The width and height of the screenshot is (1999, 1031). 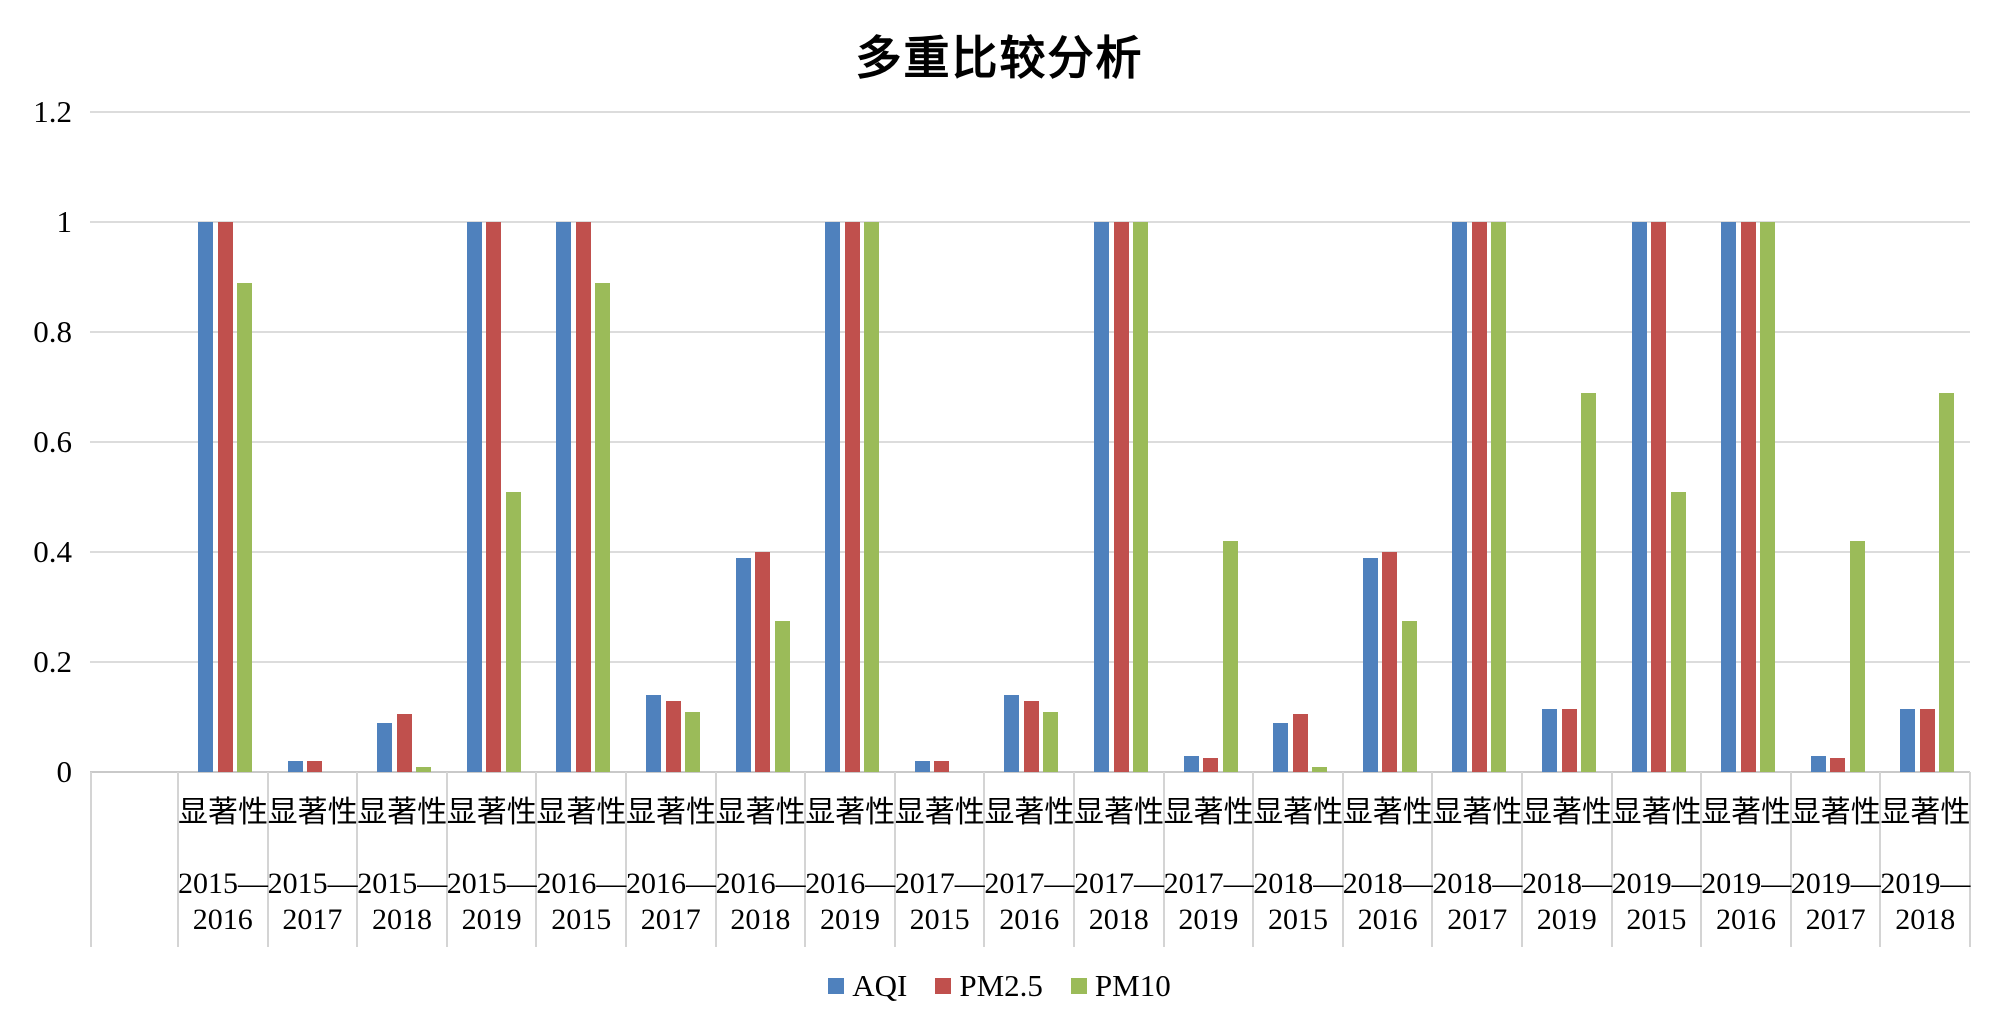 What do you see at coordinates (1001, 985) in the screenshot?
I see `legend-label: PM2.5` at bounding box center [1001, 985].